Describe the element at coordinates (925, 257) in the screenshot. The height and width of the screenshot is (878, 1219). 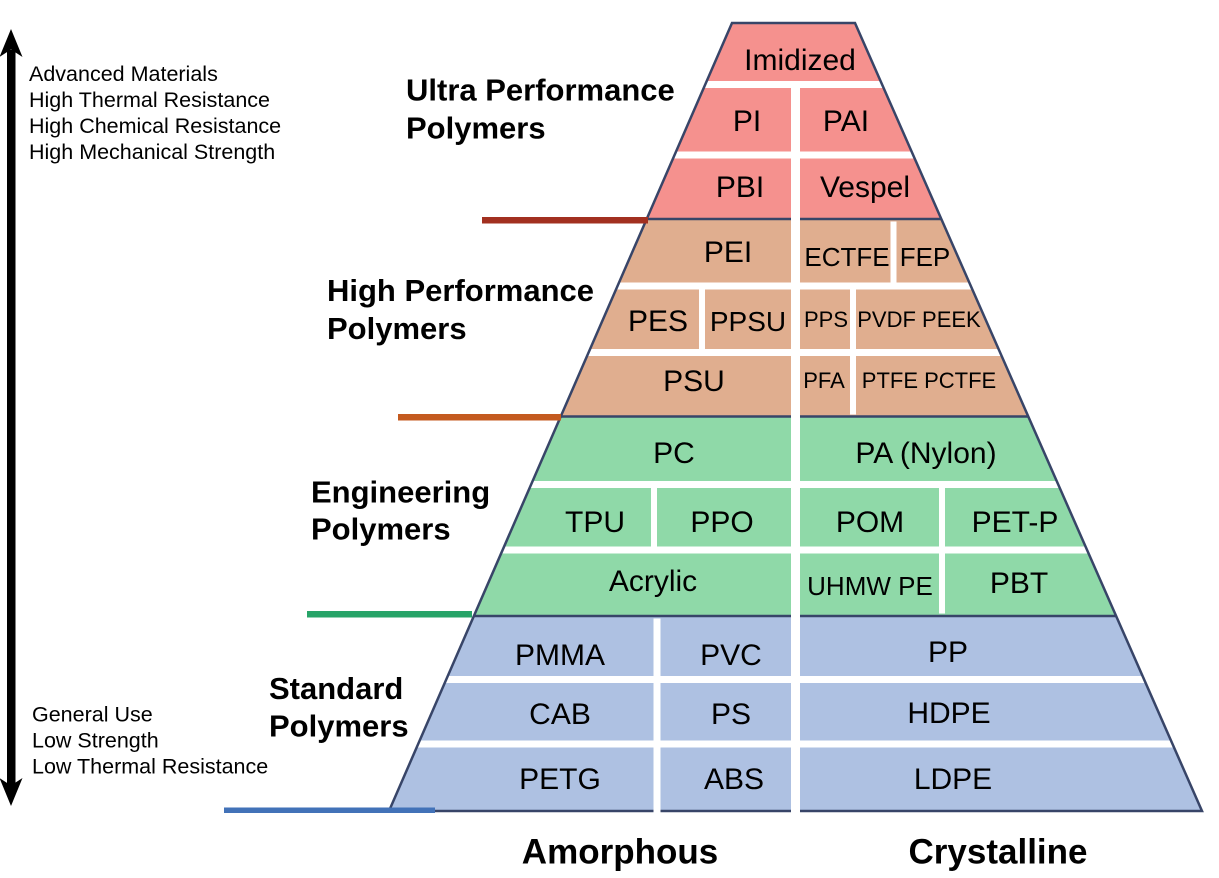
I see `svg-text: FEP` at that location.